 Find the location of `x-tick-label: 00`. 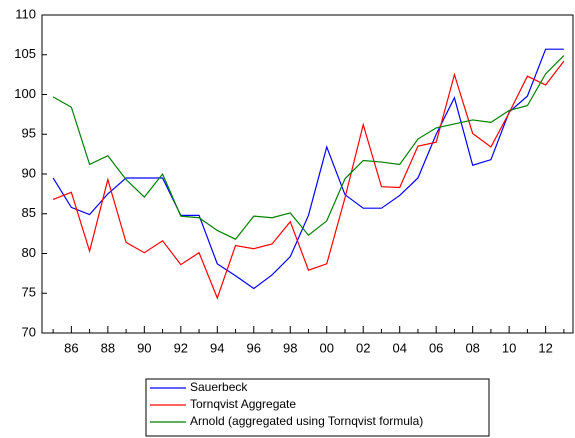

x-tick-label: 00 is located at coordinates (327, 347).